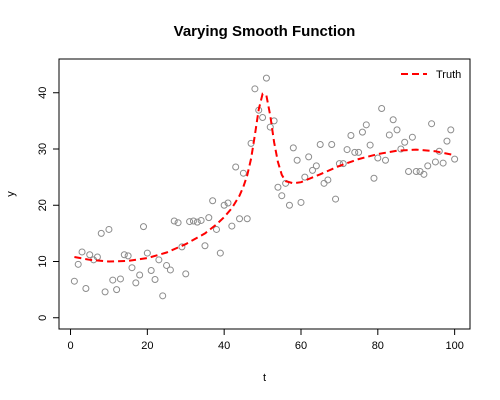  What do you see at coordinates (431, 75) in the screenshot?
I see `legend: Truth` at bounding box center [431, 75].